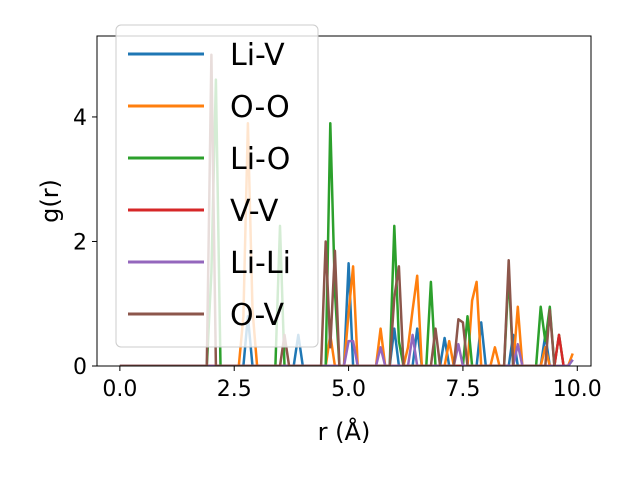 The width and height of the screenshot is (640, 480). Describe the element at coordinates (80, 367) in the screenshot. I see `y-tick-label: 0` at that location.